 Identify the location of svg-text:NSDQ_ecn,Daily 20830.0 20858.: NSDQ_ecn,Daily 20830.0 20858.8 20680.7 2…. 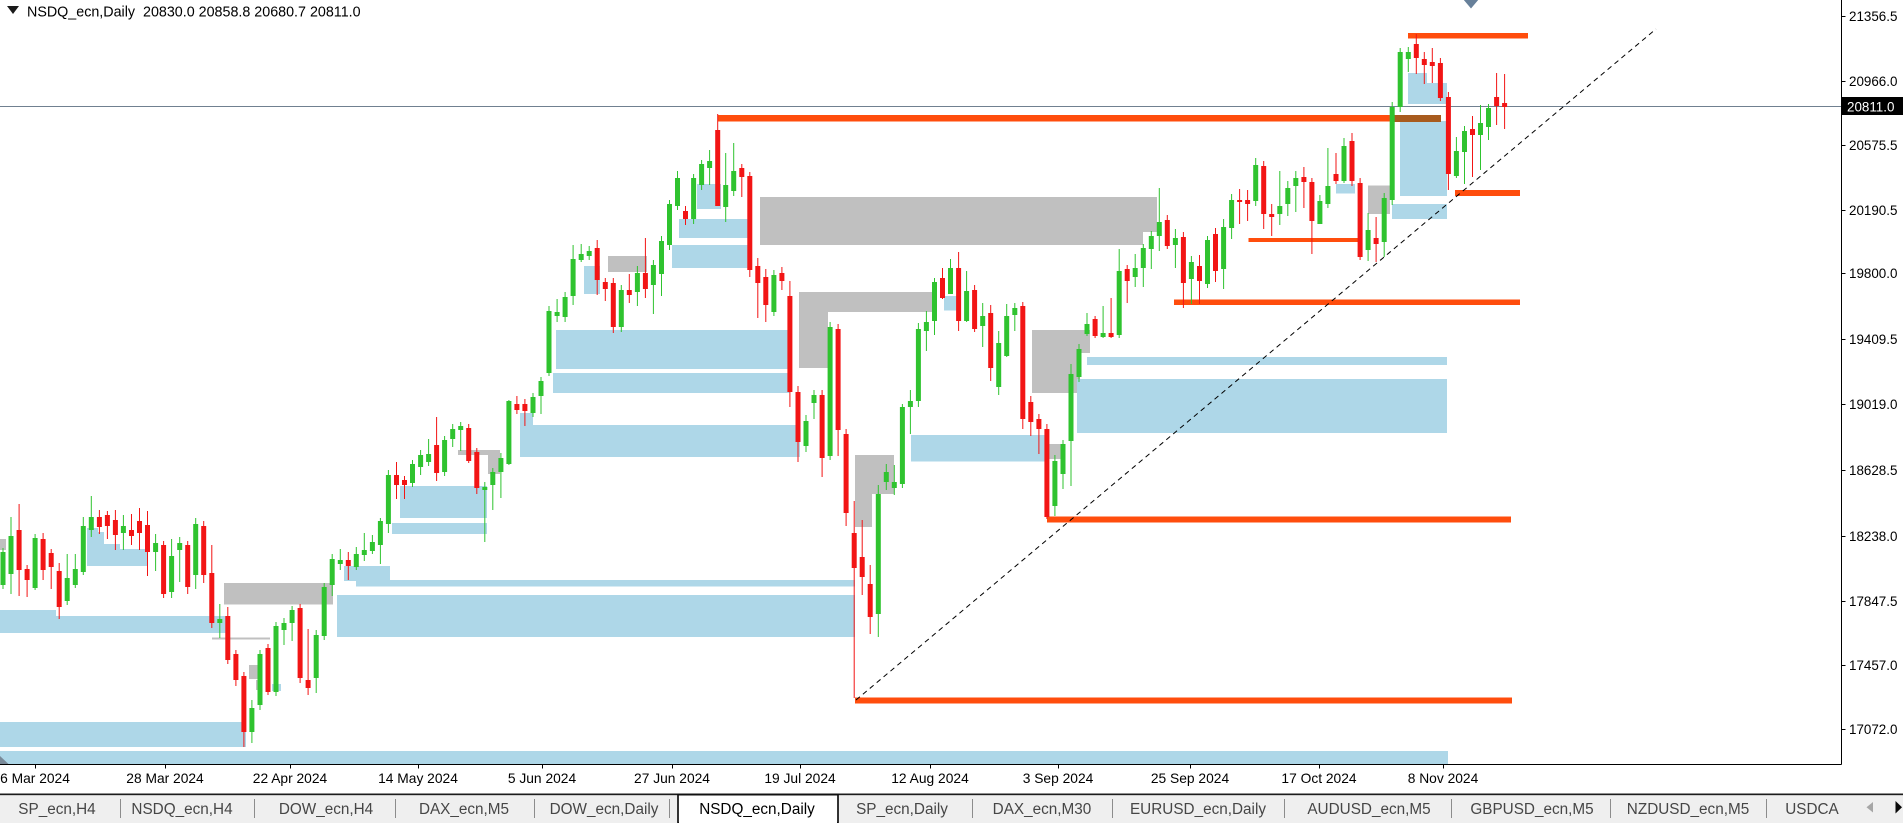
(194, 13).